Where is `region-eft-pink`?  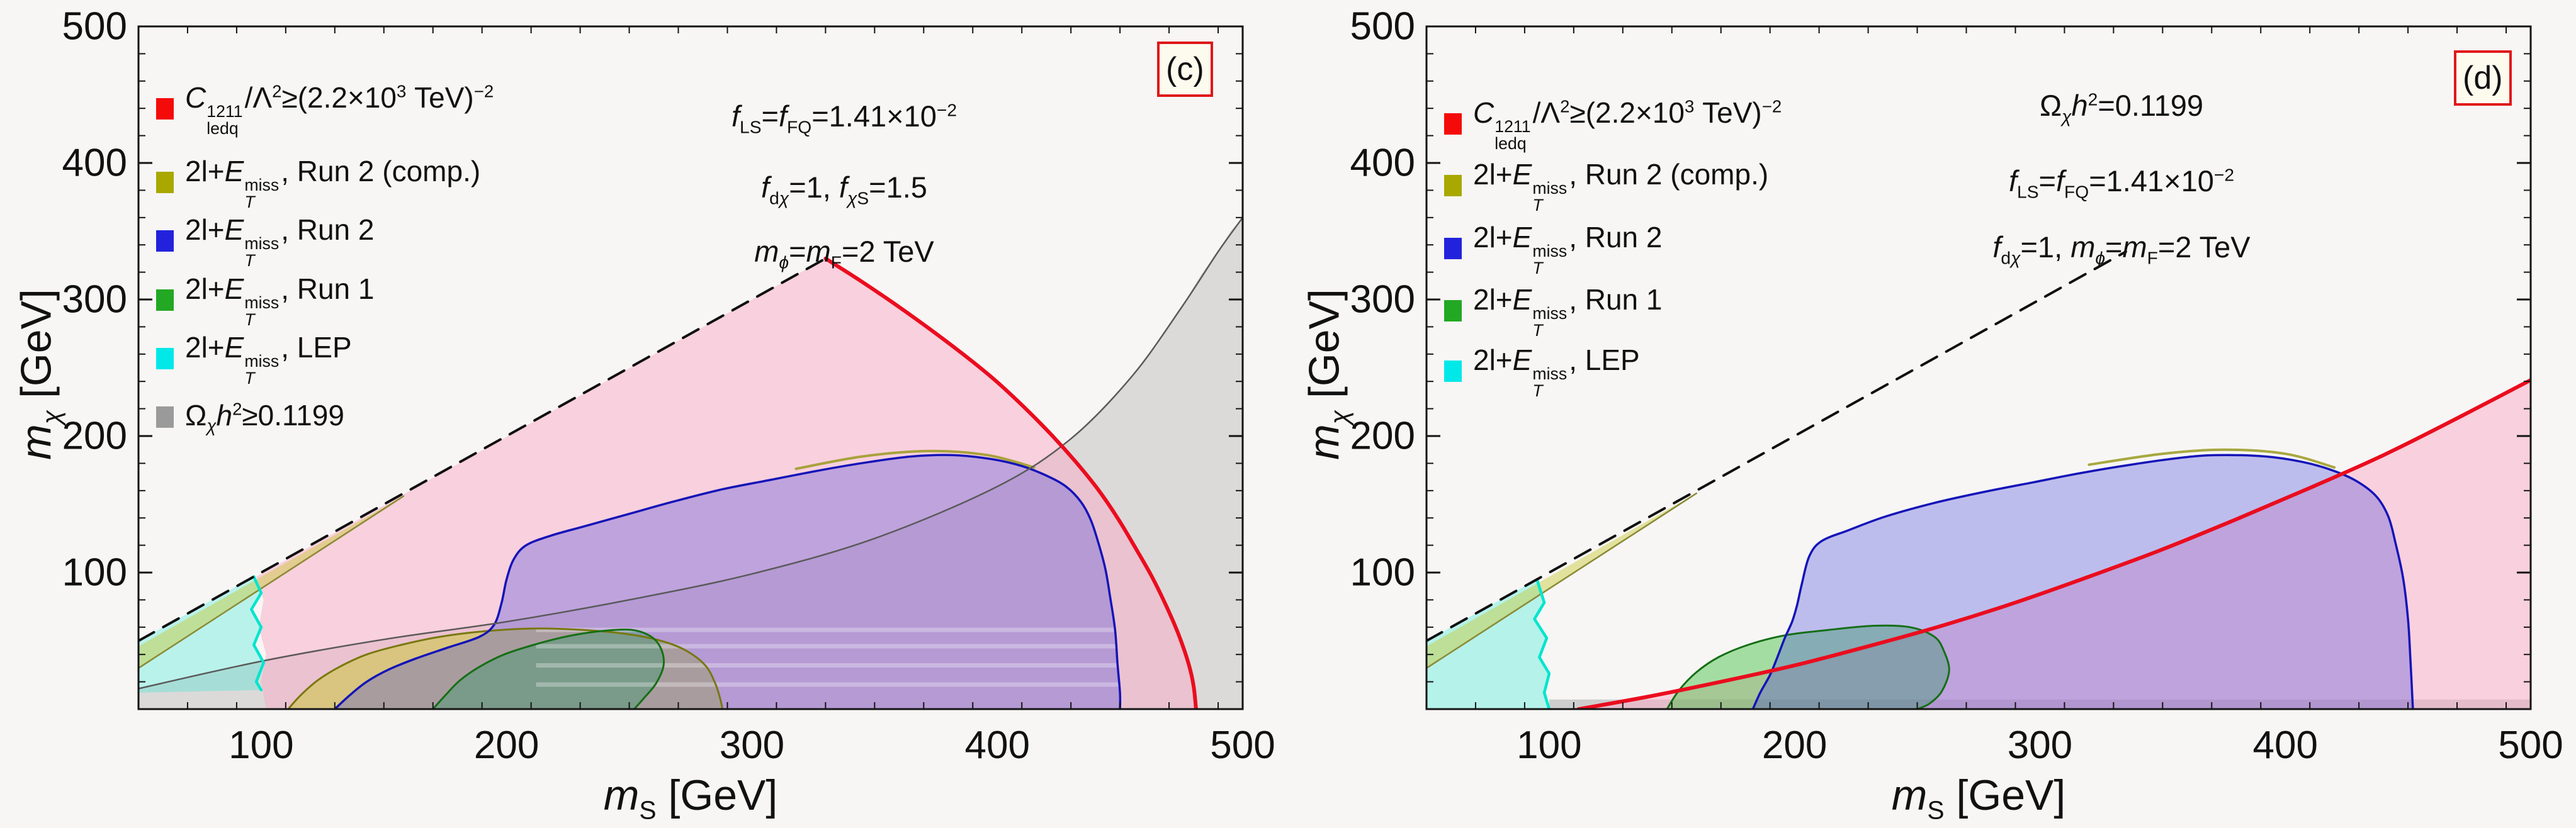
region-eft-pink is located at coordinates (2054, 544).